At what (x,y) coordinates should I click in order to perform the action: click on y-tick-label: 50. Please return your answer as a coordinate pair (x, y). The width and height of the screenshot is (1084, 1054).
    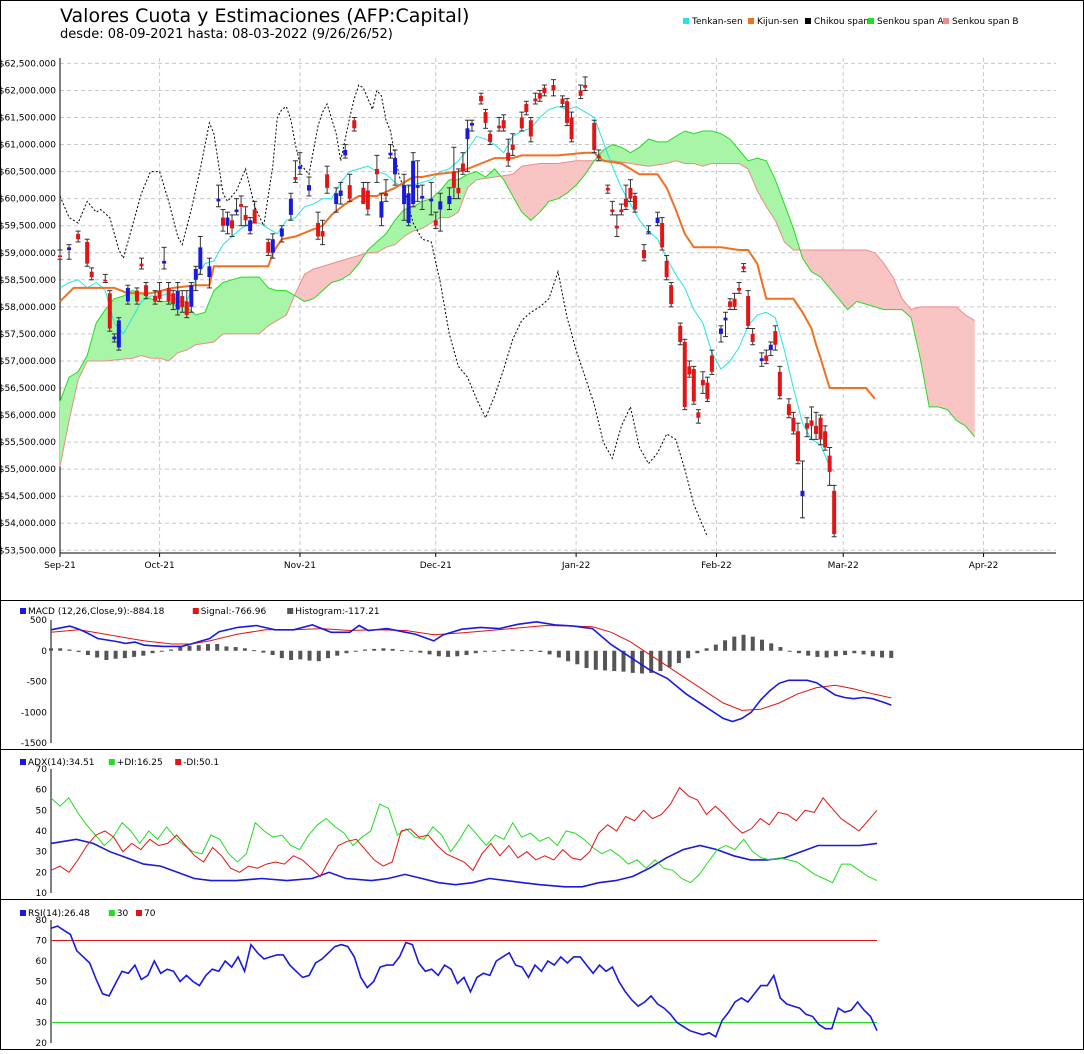
    Looking at the image, I should click on (42, 983).